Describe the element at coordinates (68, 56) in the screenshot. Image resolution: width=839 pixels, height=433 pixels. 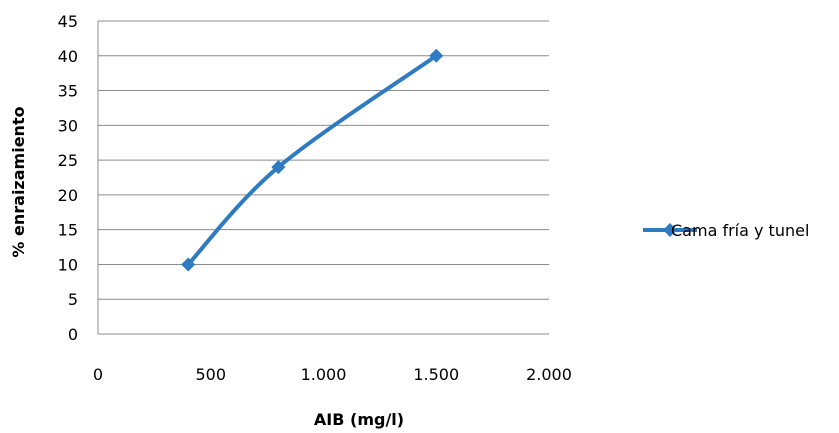
I see `y-tick-label: 40` at that location.